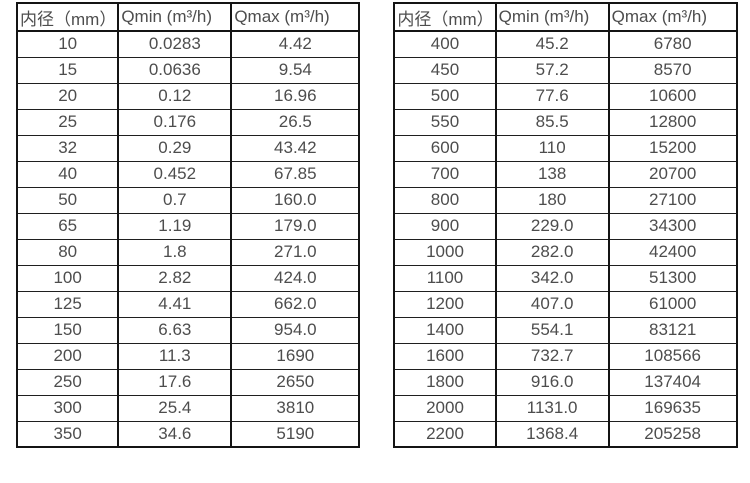 The width and height of the screenshot is (750, 483). What do you see at coordinates (445, 356) in the screenshot?
I see `diameter-cell: 1600` at bounding box center [445, 356].